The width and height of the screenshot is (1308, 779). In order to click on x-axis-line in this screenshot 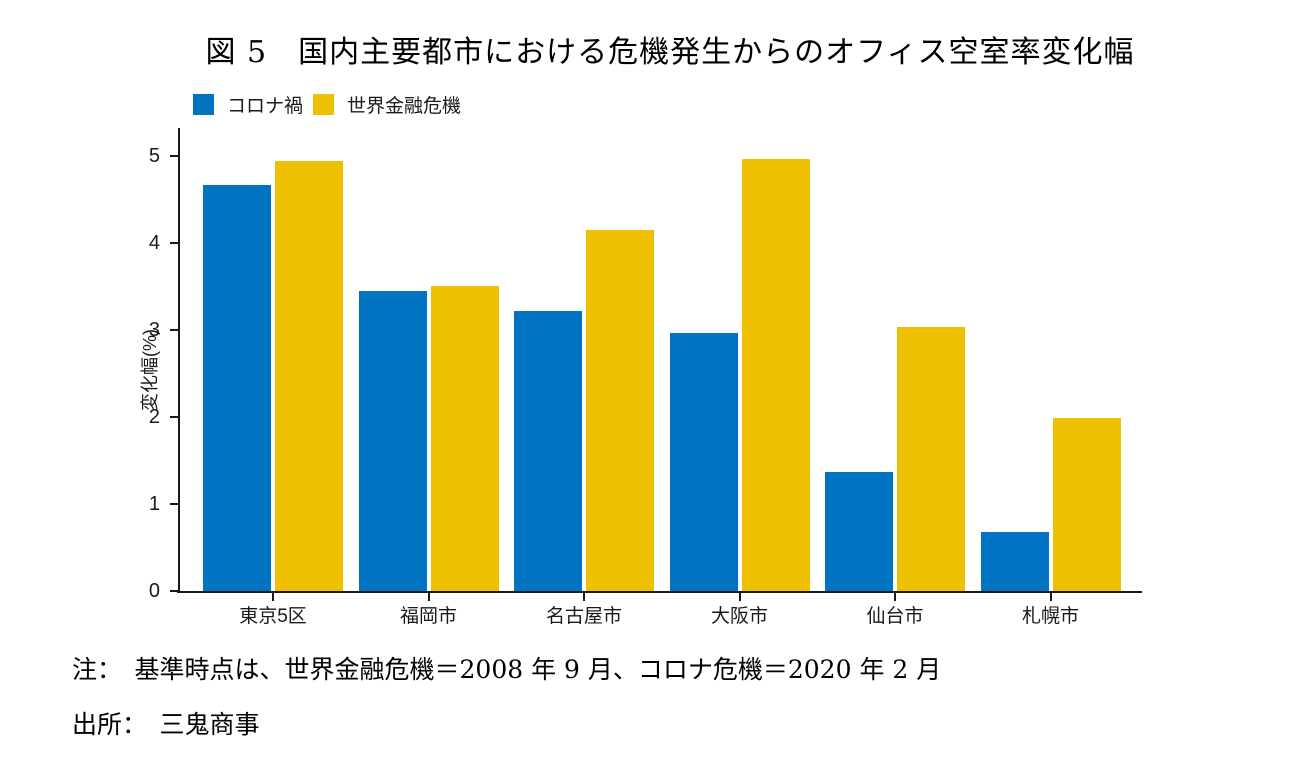, I will do `click(659, 592)`.